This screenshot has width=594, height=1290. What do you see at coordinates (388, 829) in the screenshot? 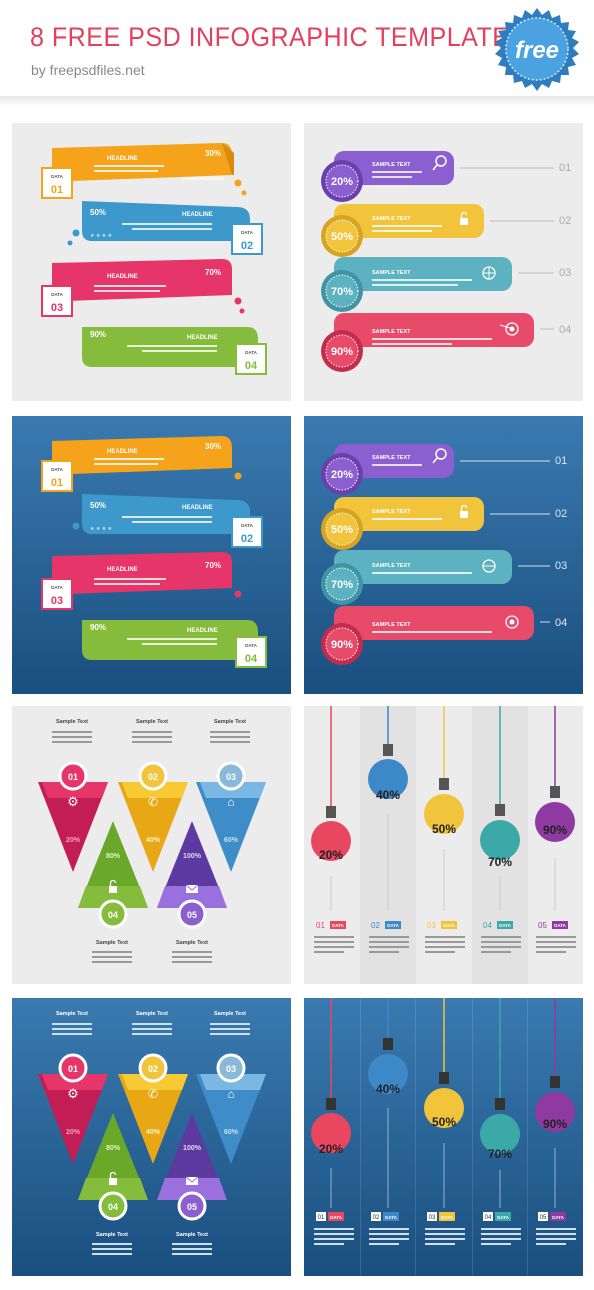
I see `bulb-2: 40% 02 DATA` at bounding box center [388, 829].